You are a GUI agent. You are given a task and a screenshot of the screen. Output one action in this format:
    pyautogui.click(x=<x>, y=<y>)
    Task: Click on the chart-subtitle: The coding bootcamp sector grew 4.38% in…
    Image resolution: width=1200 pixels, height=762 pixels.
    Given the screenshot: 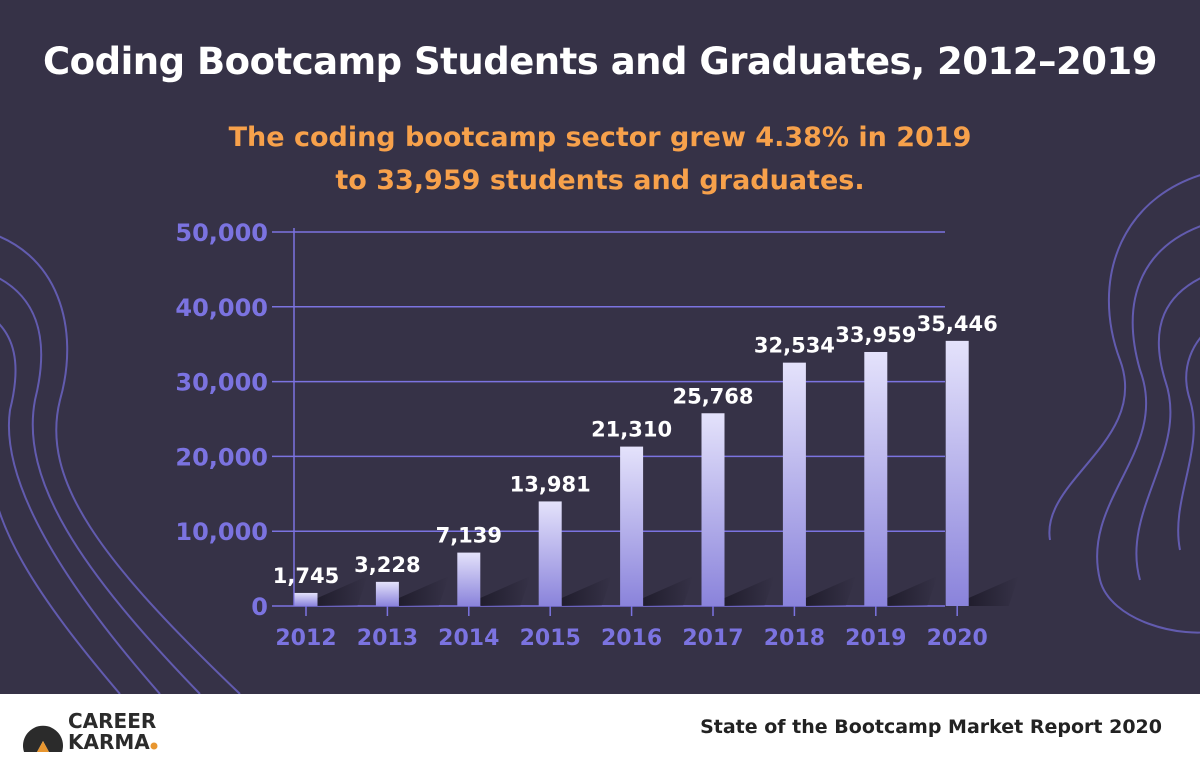 What is the action you would take?
    pyautogui.click(x=600, y=159)
    